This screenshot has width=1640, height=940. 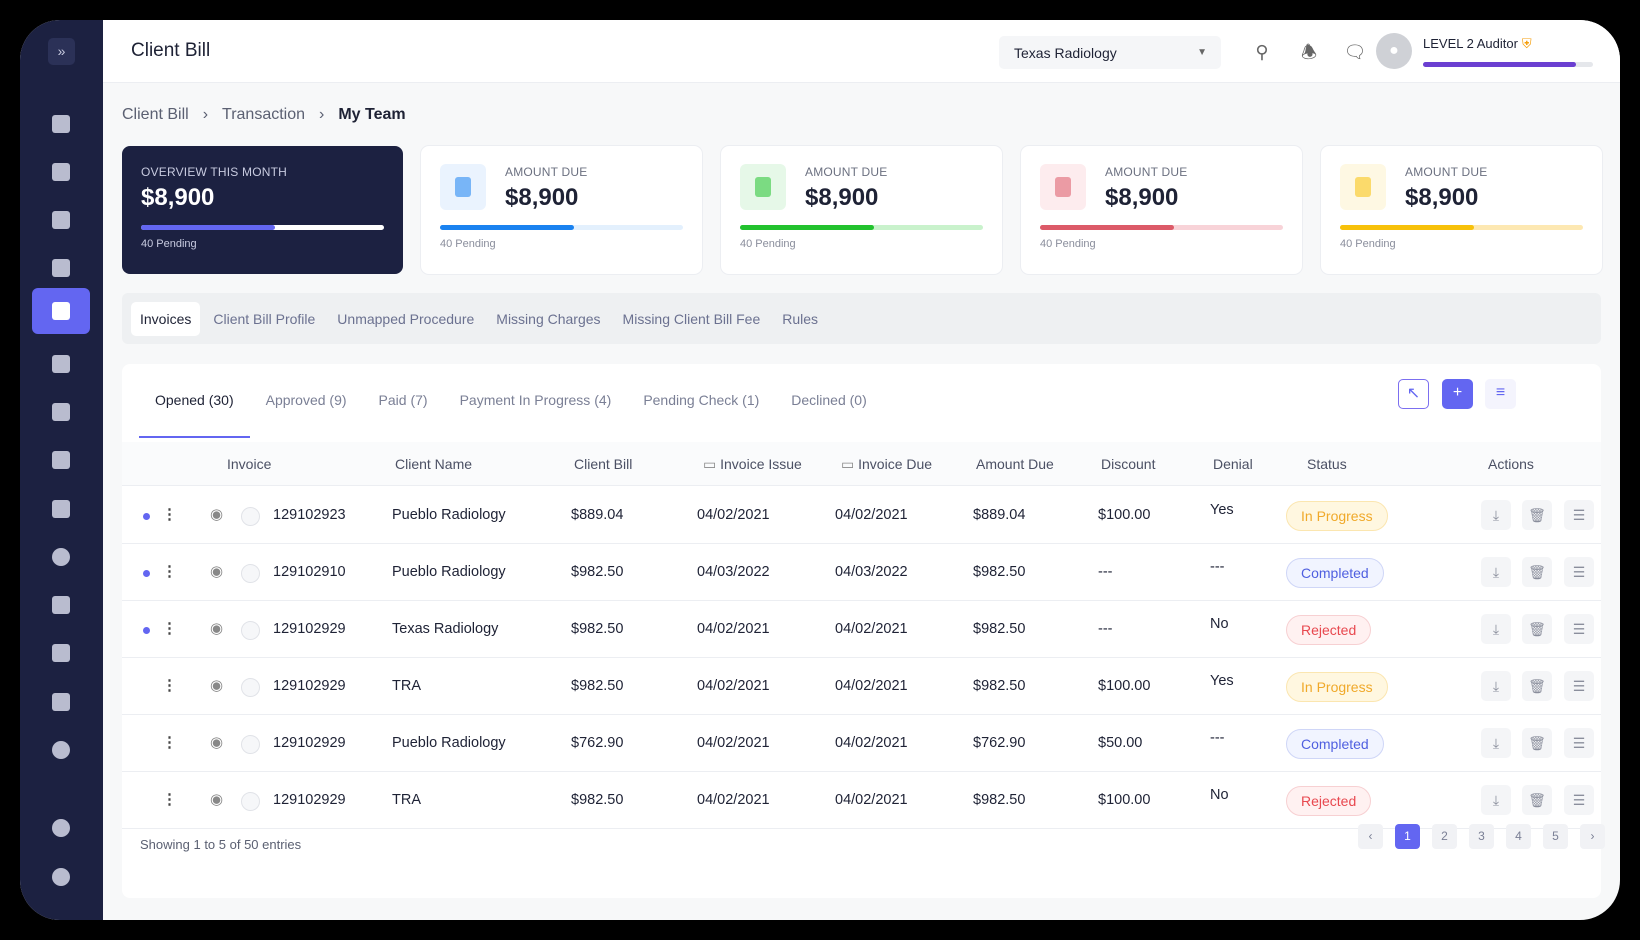 What do you see at coordinates (1518, 836) in the screenshot?
I see `page-4-button: 4` at bounding box center [1518, 836].